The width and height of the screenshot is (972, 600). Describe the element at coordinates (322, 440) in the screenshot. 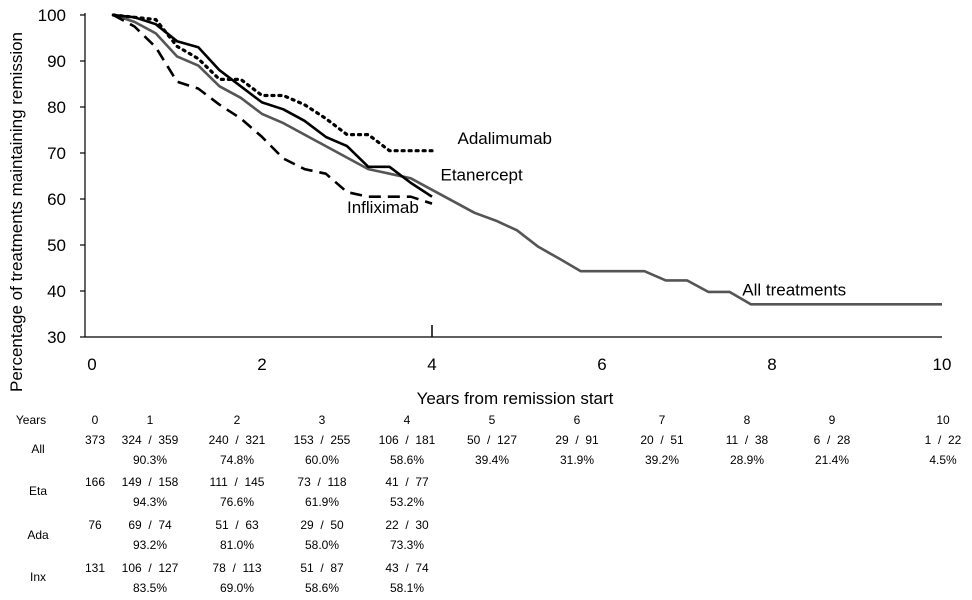

I see `table-count-cell: 153 / 255` at that location.